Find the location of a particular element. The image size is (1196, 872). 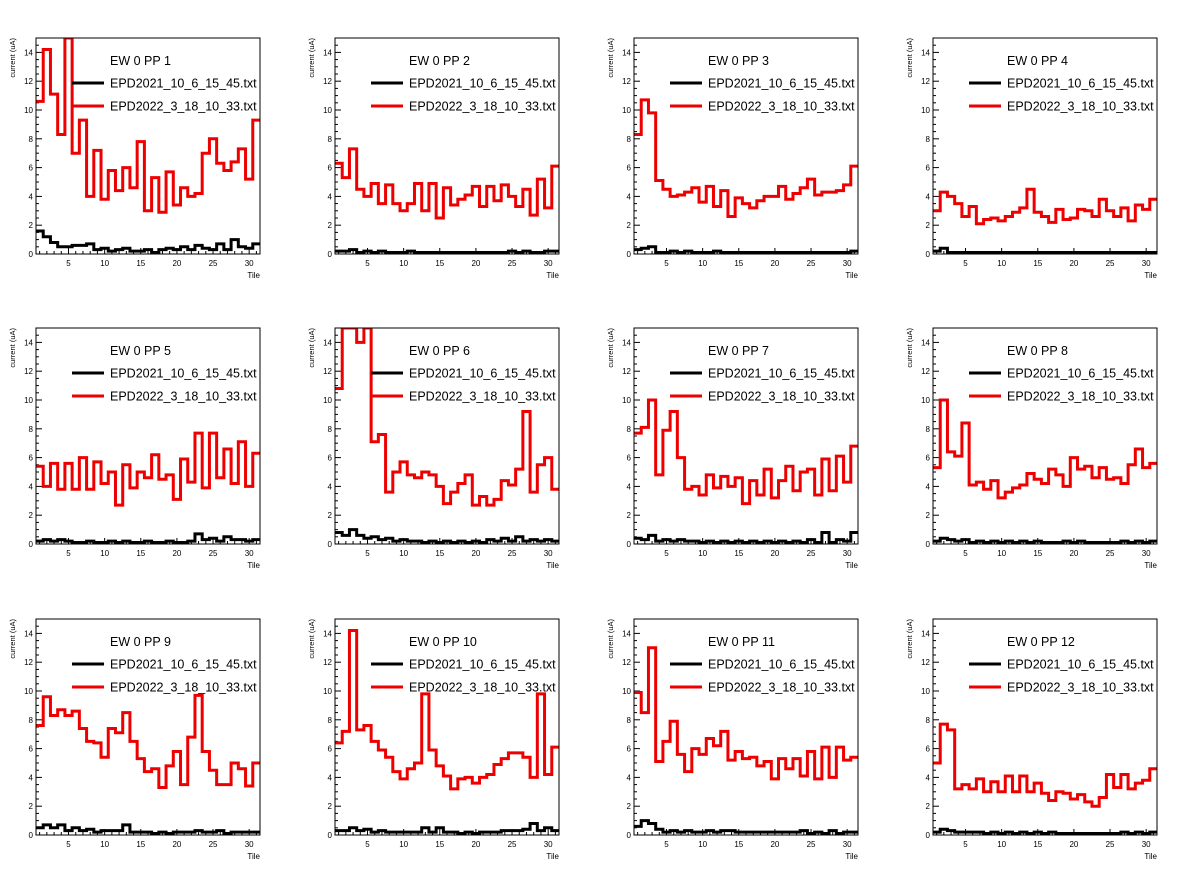

panel-title: EW 0 PP 10 is located at coordinates (443, 642).